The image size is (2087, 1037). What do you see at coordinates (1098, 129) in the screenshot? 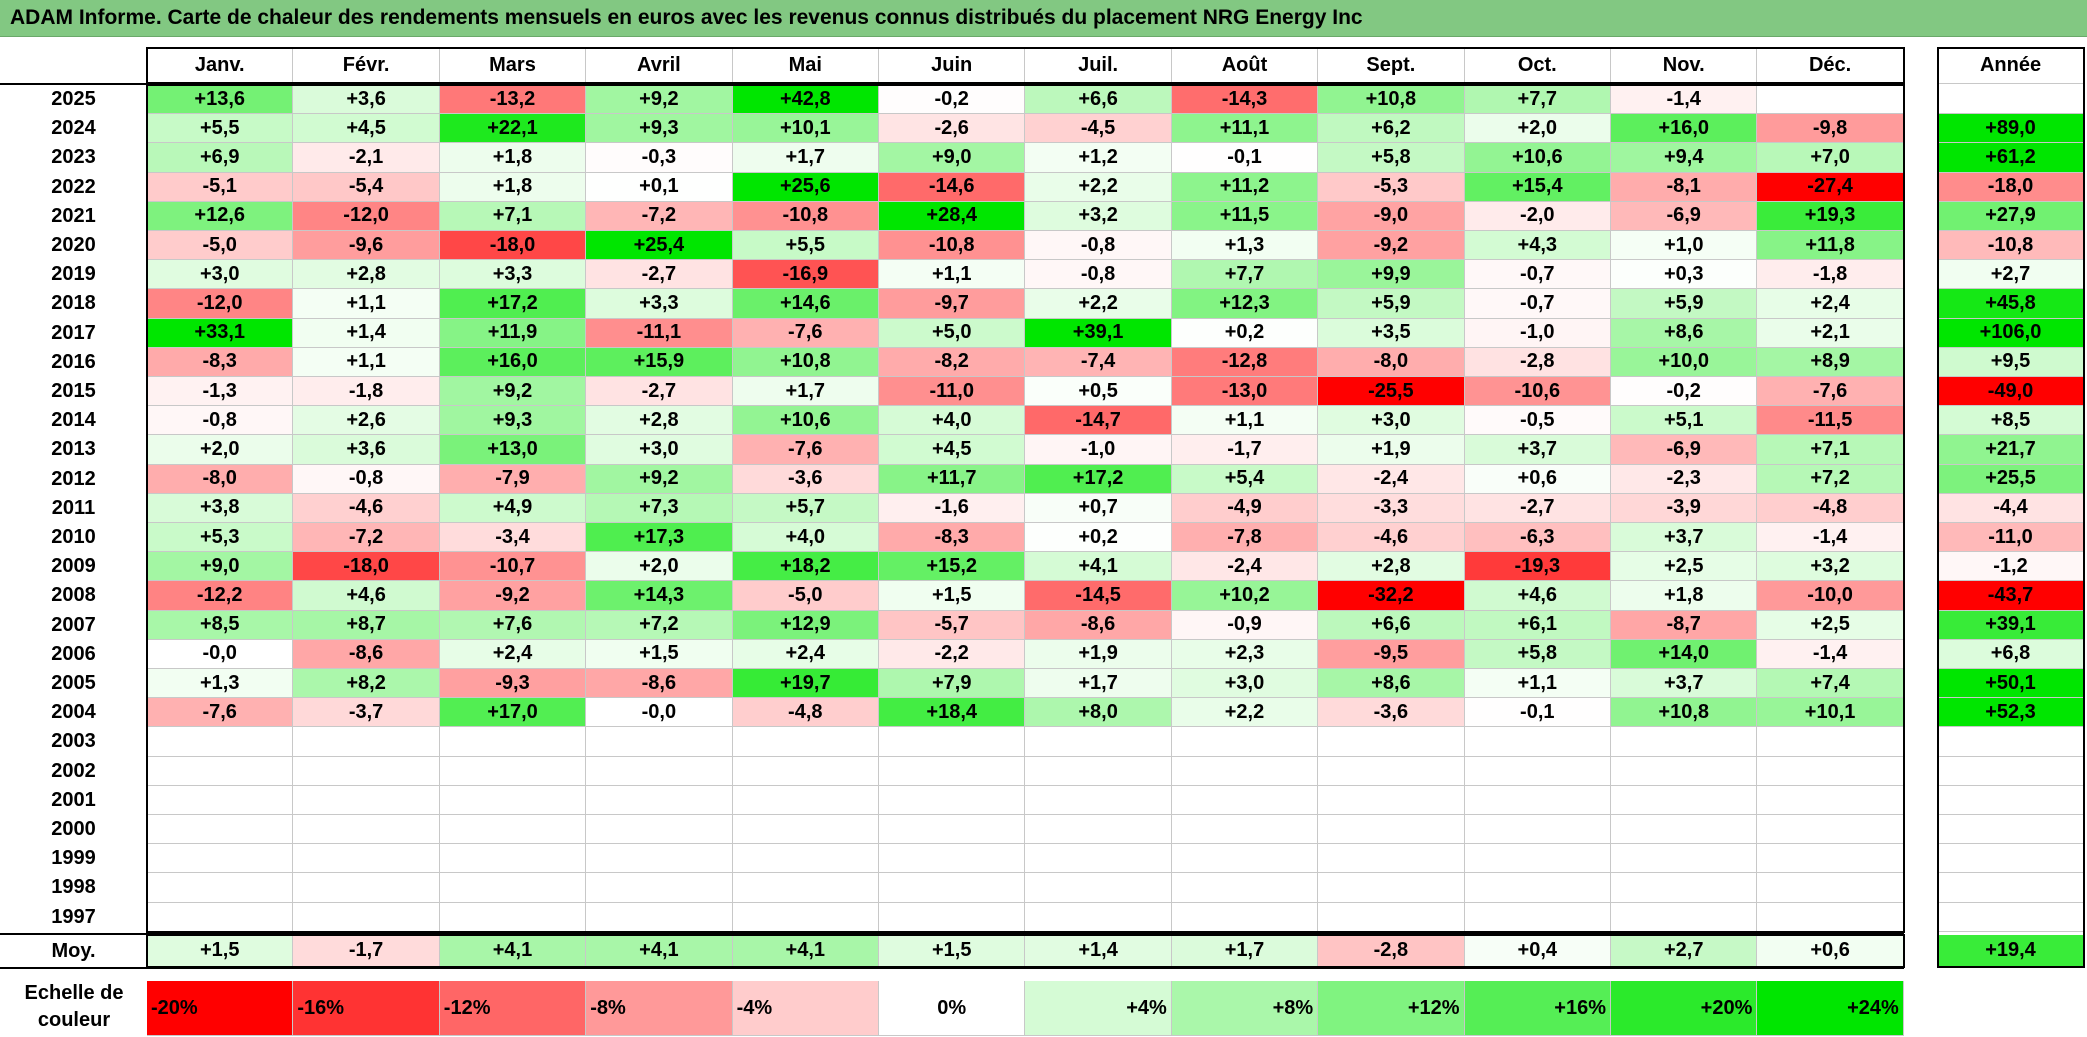
I see `heatmap-cell: -4,5` at bounding box center [1098, 129].